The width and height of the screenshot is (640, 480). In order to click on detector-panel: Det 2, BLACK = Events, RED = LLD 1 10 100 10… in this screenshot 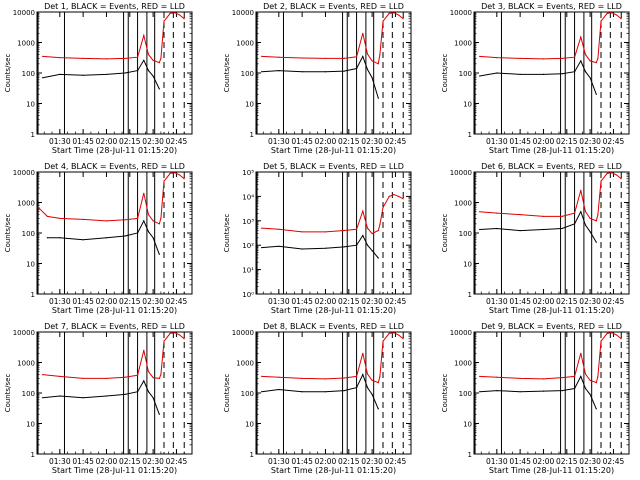, I will do `click(317, 78)`.